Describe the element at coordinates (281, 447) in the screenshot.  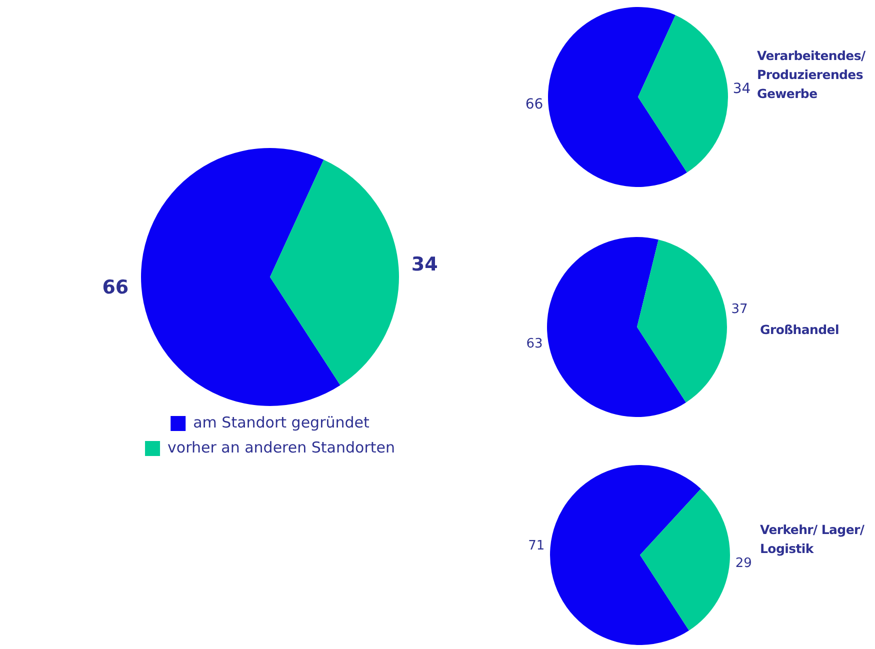
I see `legend-label: vorher an anderen Standorten` at that location.